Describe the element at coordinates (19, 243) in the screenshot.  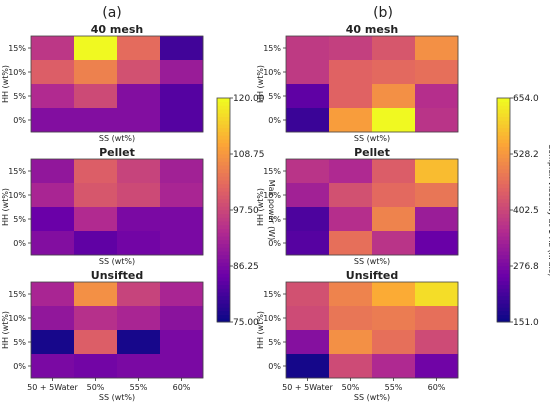
I see `y-tick-label: 0%` at that location.